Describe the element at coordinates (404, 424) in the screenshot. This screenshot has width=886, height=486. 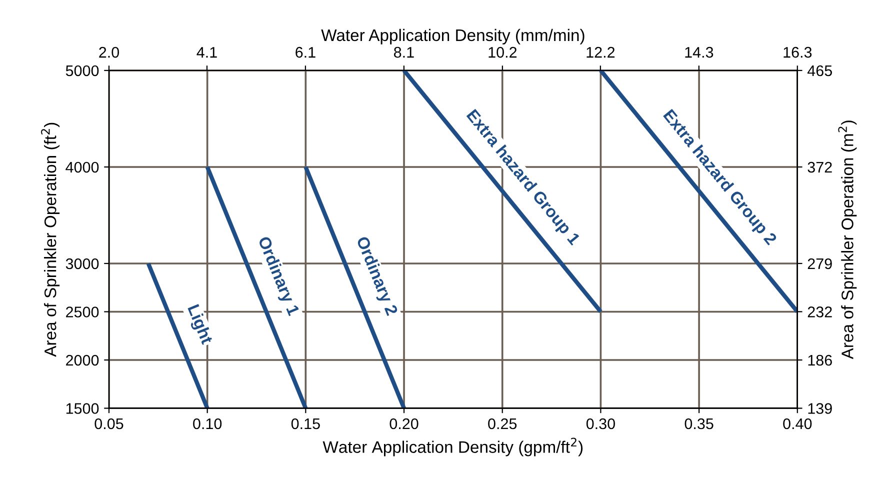
I see `x-tick-label: 0.20` at that location.